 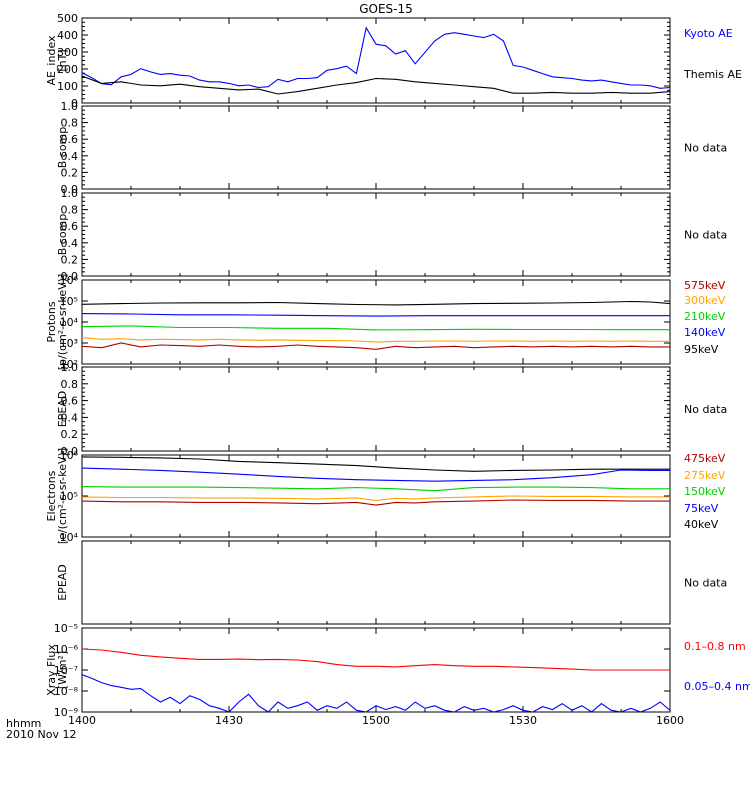 I want to click on x-tick-label: 1430, so click(x=229, y=720).